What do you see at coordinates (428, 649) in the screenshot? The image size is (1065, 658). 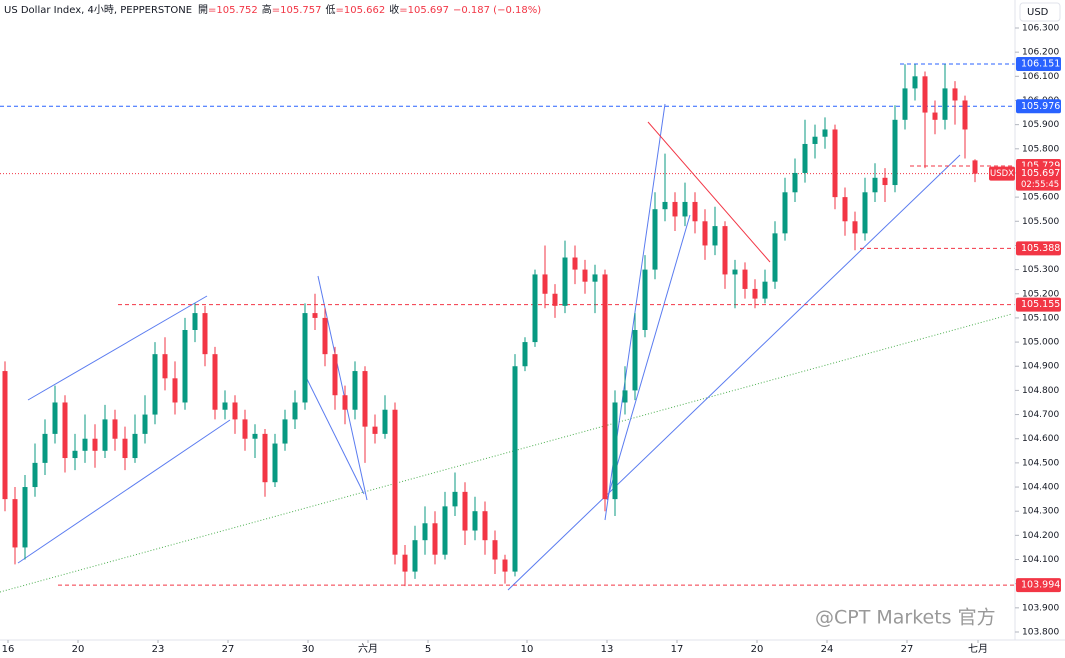 I see `x-tick-label: 5` at bounding box center [428, 649].